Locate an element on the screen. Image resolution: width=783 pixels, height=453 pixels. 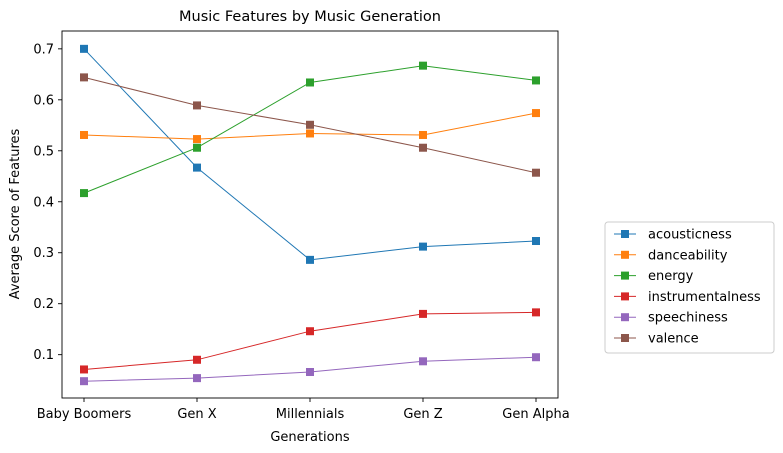
y-axis: 0.1 0.2 0.3 0.4 0.5 0.6 0.7 is located at coordinates (47, 202).